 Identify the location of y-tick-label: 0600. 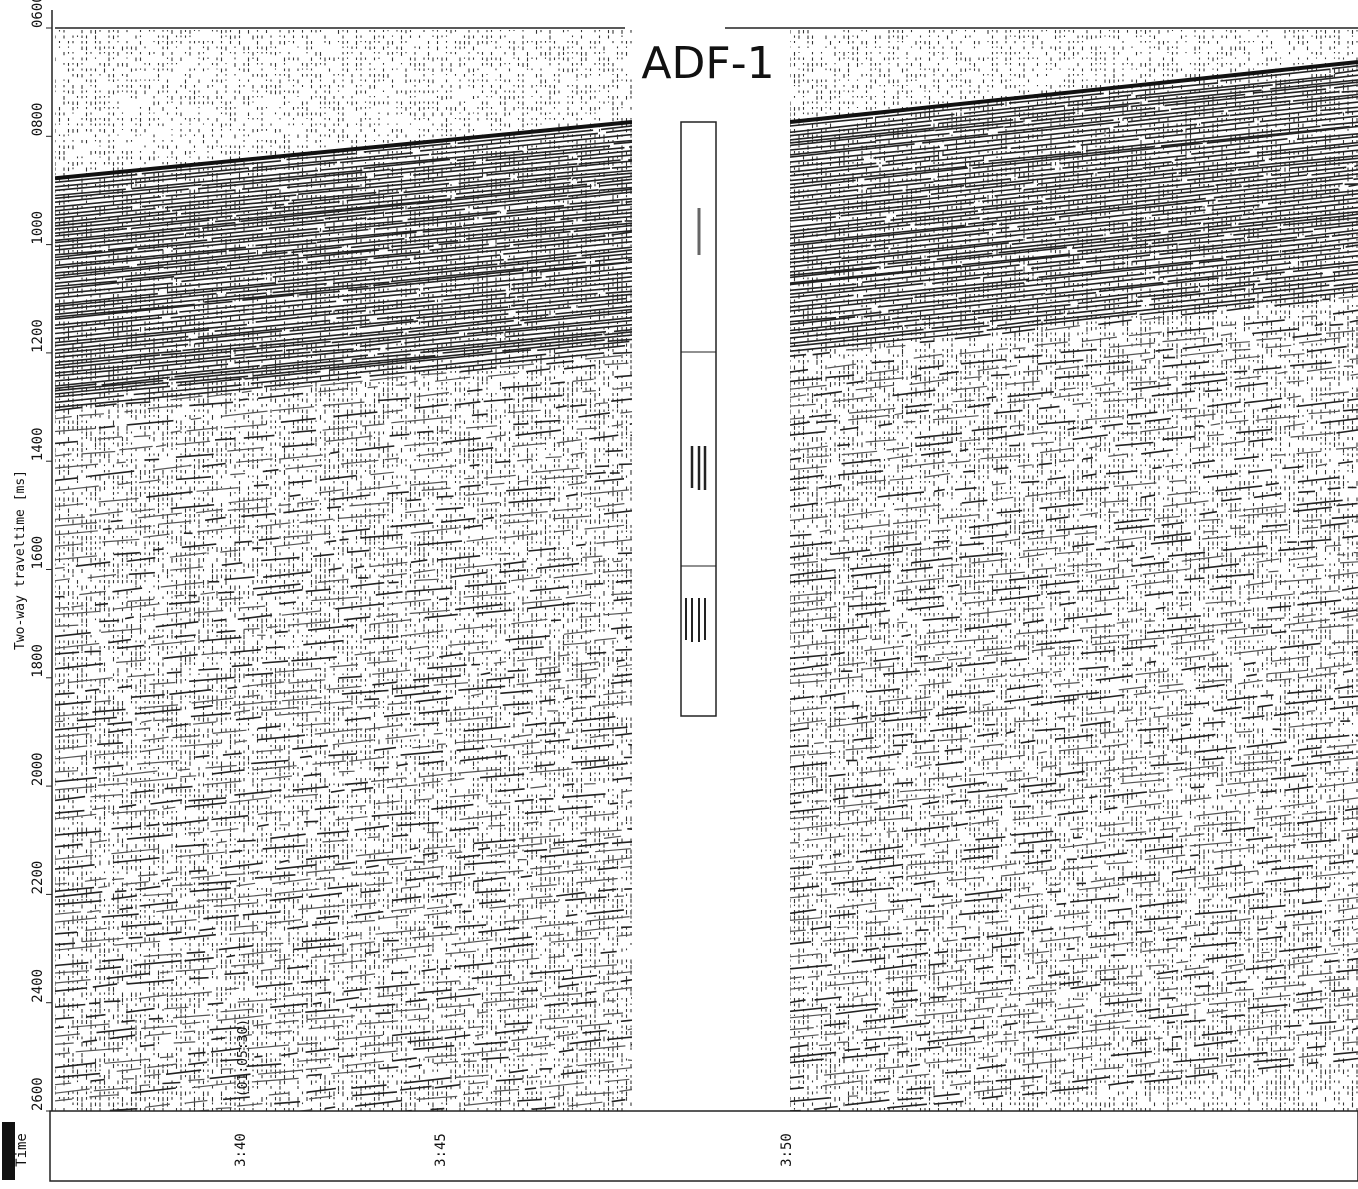
(38, 14).